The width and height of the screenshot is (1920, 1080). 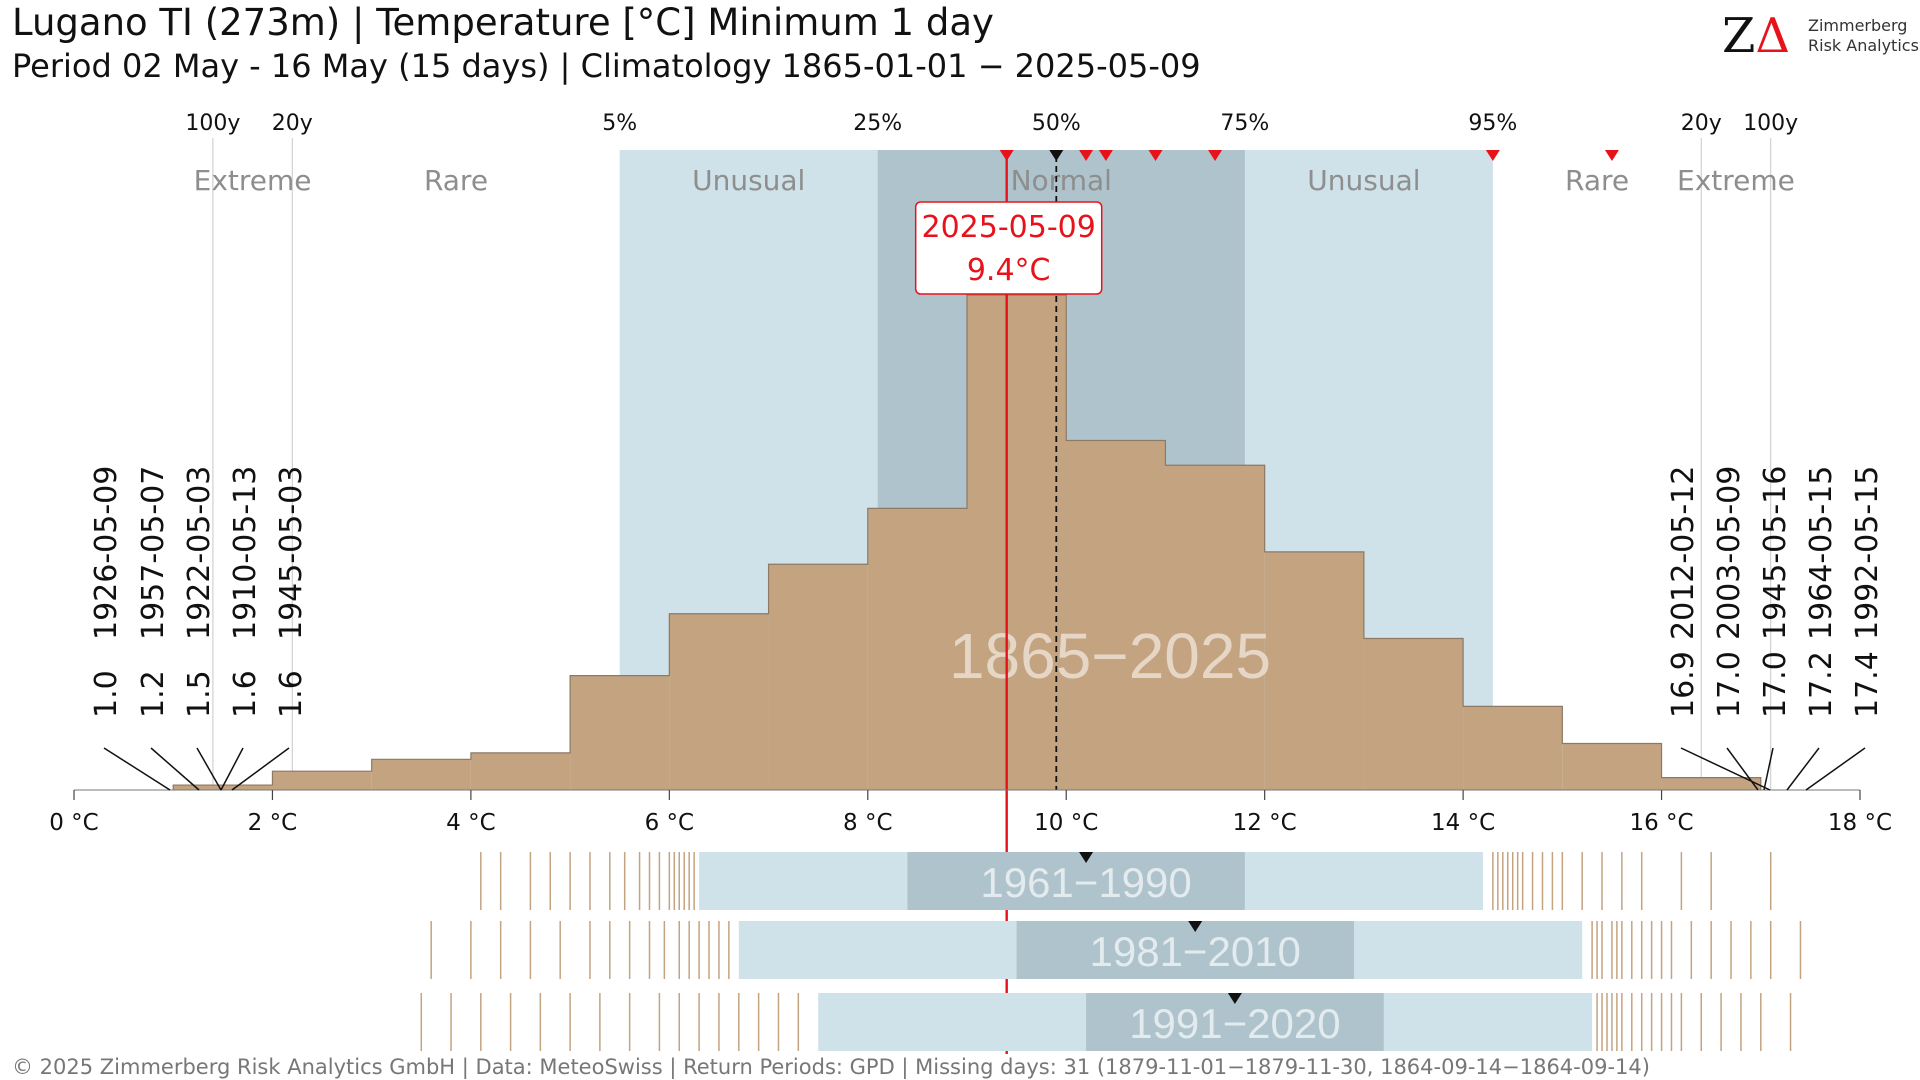 I want to click on warm-record-value: 17.4, so click(x=1867, y=684).